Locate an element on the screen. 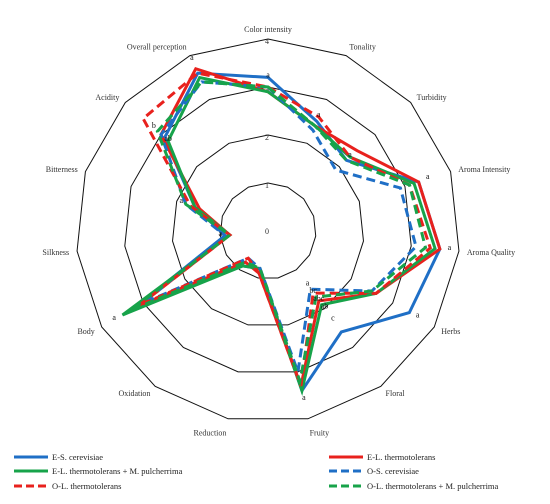  axis-label: Bitterness is located at coordinates (62, 169).